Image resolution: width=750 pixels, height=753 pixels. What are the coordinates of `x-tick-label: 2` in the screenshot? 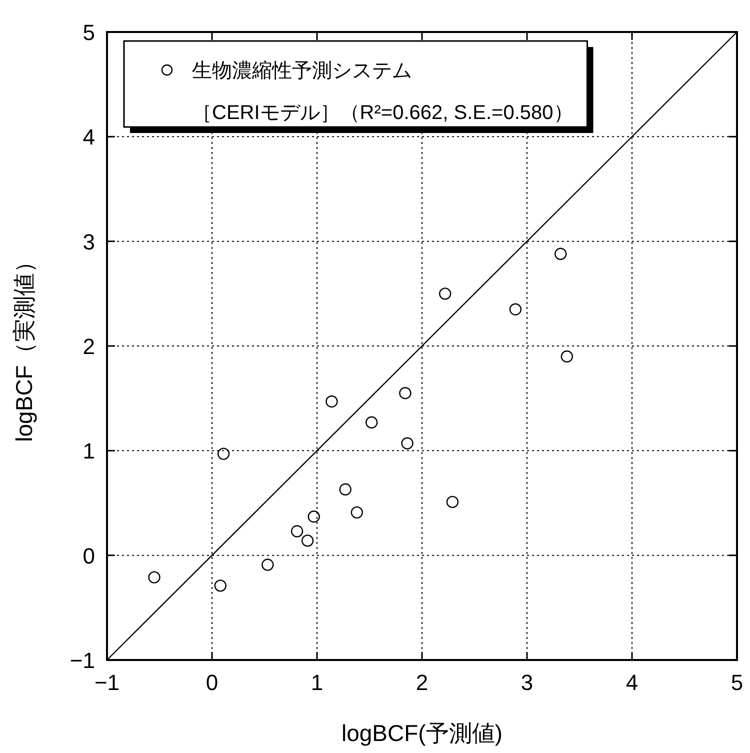 It's located at (422, 682).